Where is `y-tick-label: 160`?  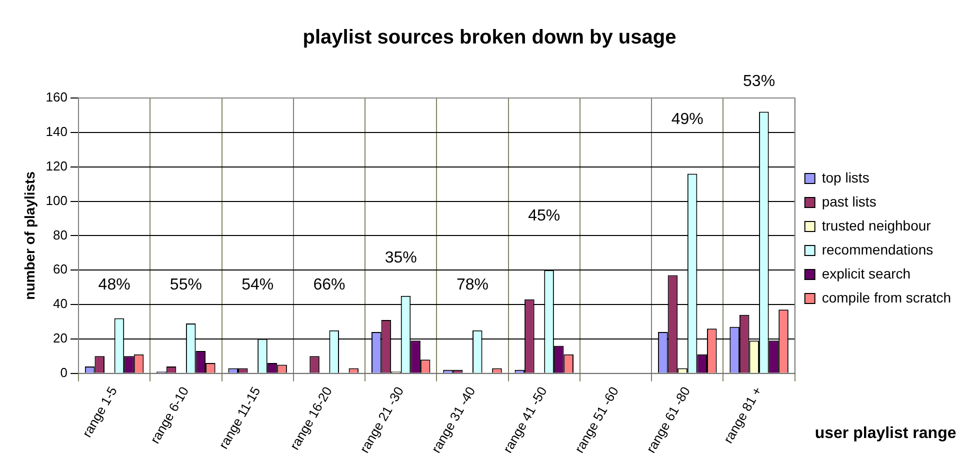 y-tick-label: 160 is located at coordinates (57, 97).